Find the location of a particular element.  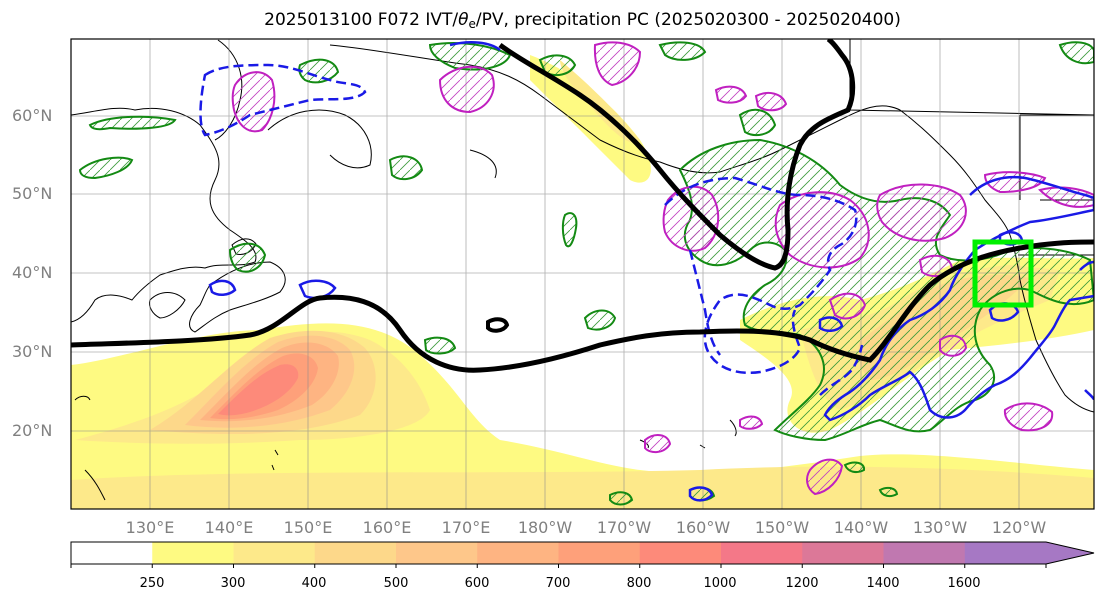

lon-label-170e: 170°E is located at coordinates (466, 527).